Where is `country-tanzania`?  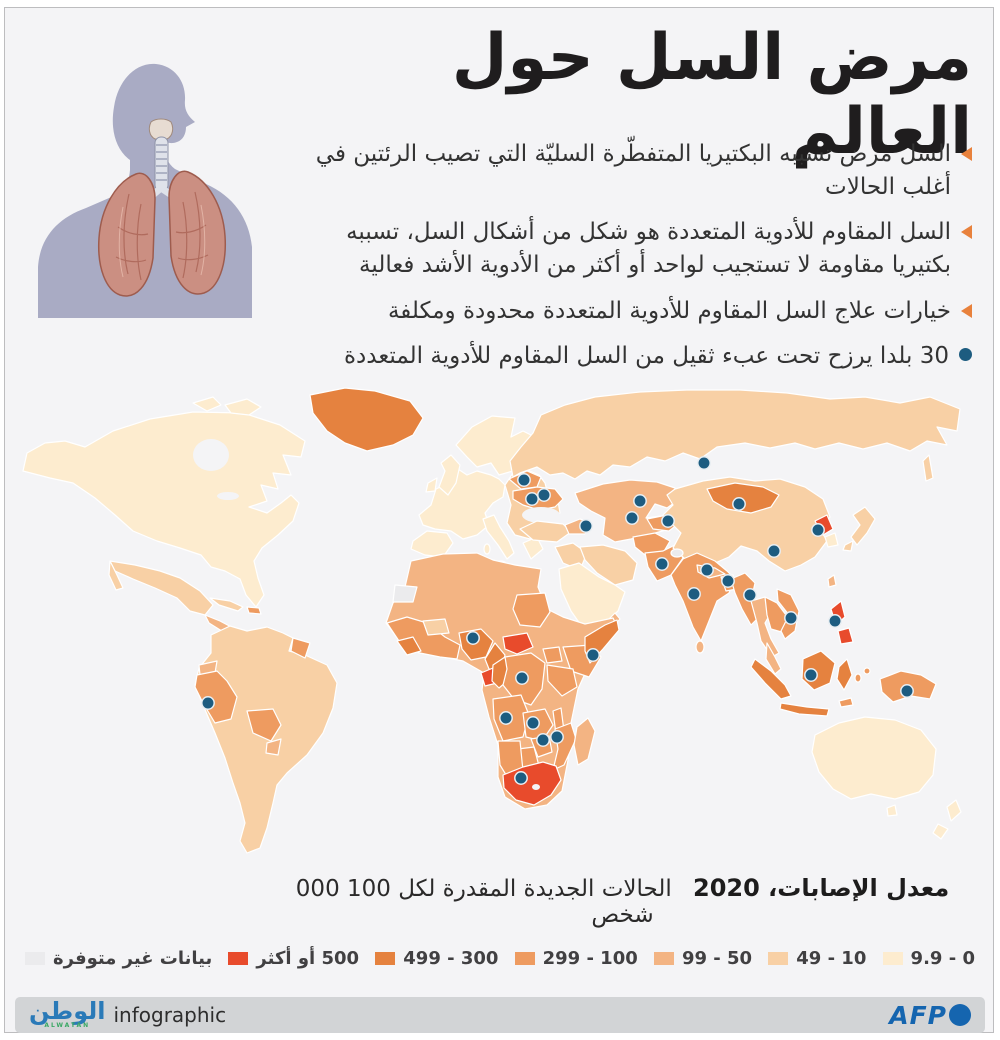 country-tanzania is located at coordinates (562, 680).